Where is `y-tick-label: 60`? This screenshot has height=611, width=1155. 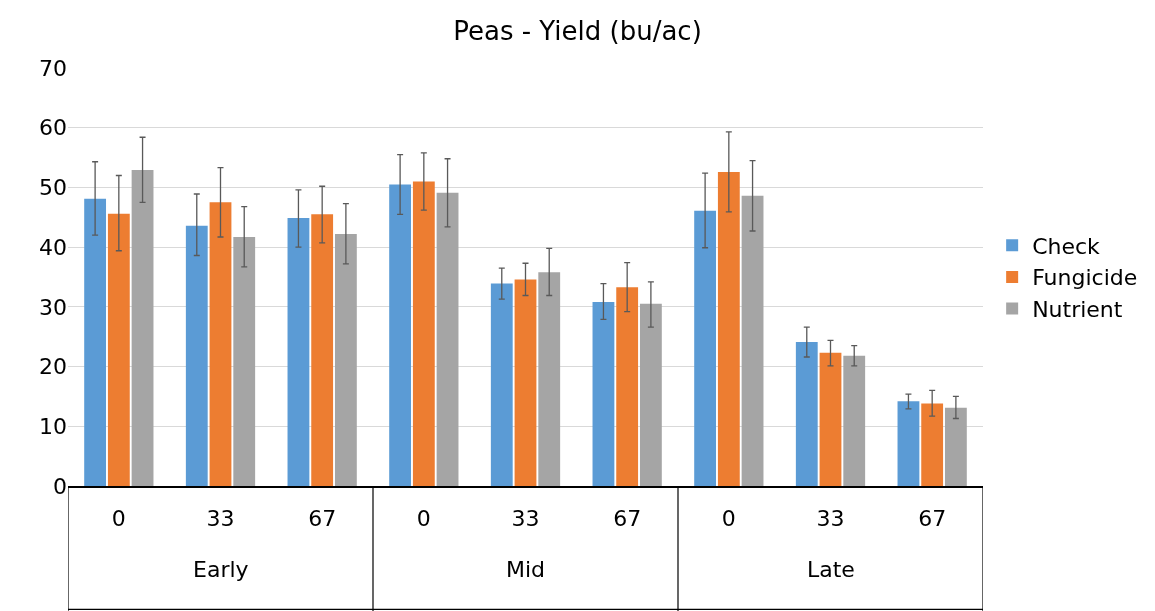
y-tick-label: 60 is located at coordinates (53, 128).